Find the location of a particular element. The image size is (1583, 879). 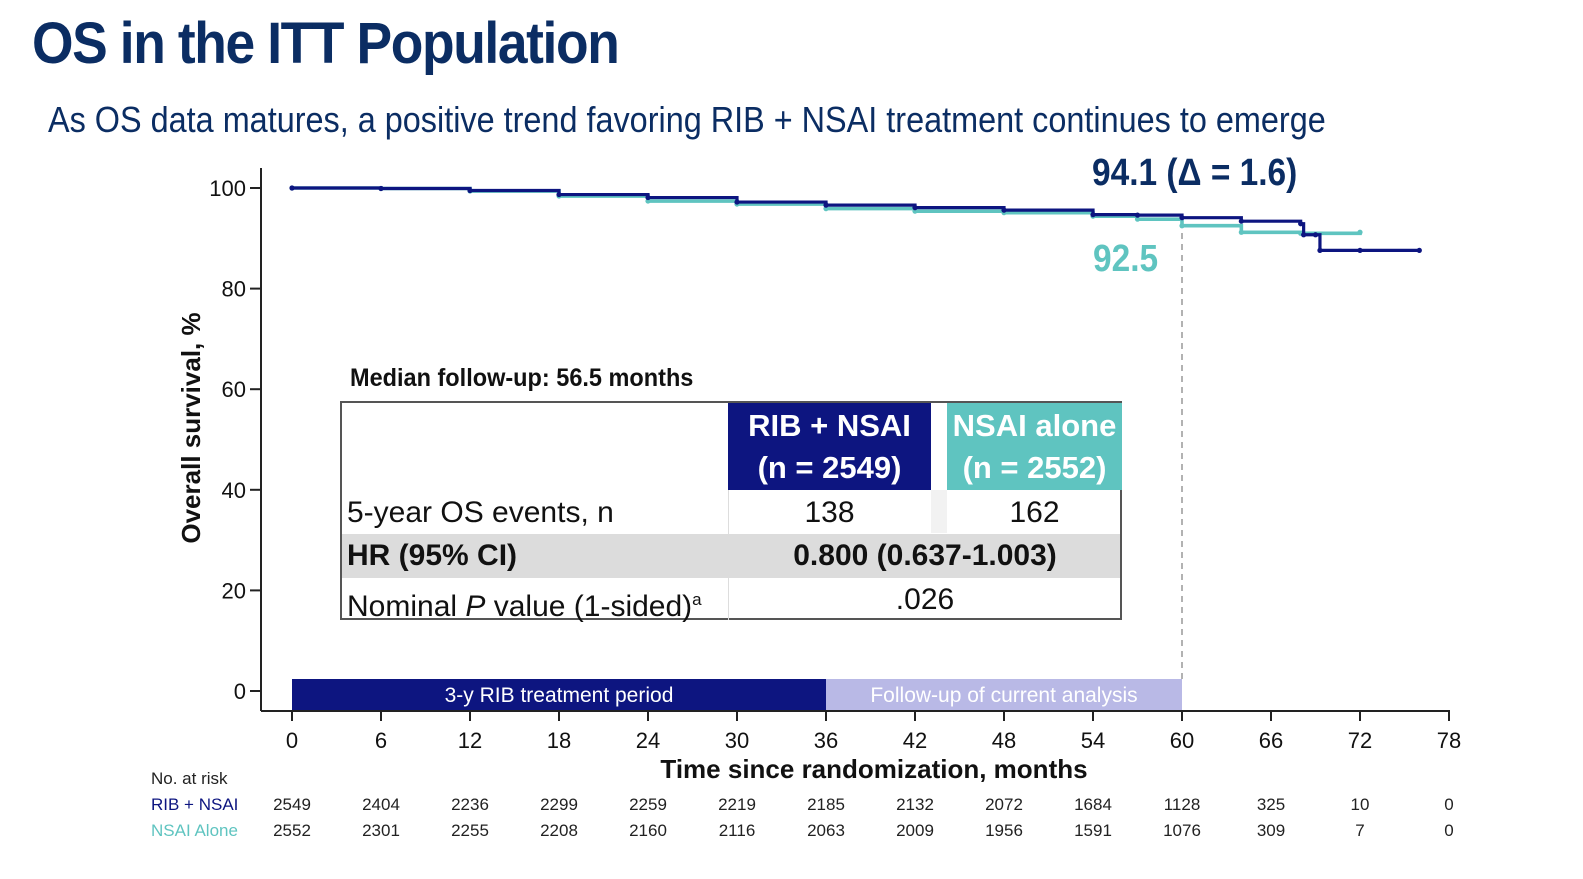

nsai-header-line1: NSAI alone is located at coordinates (1034, 425).